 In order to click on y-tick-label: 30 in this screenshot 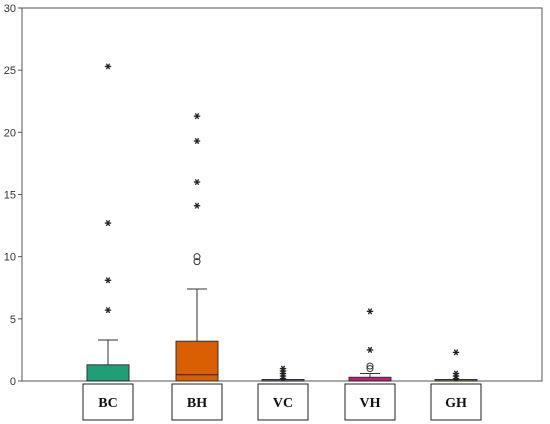, I will do `click(10, 9)`.